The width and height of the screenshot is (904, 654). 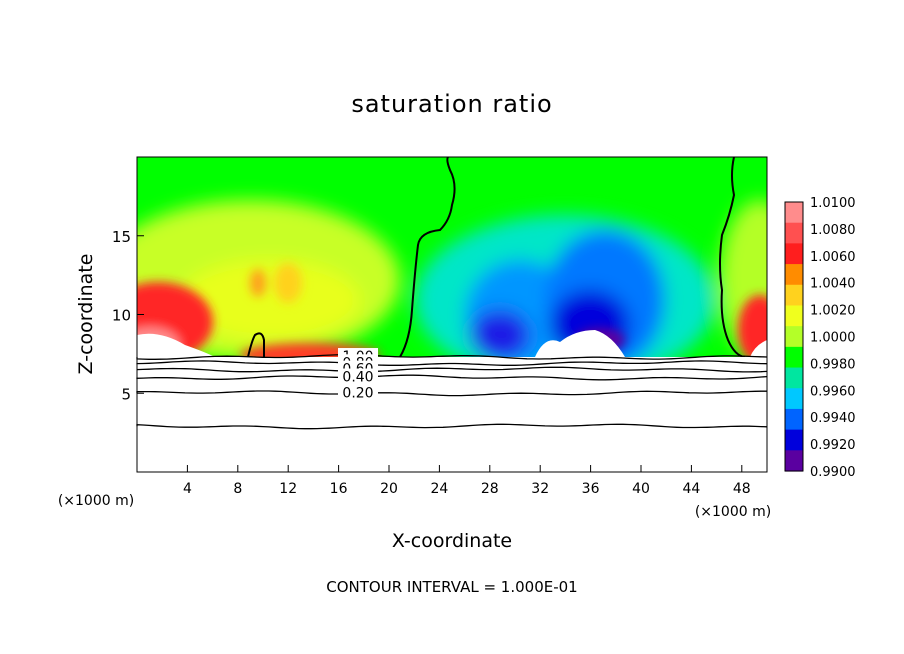 I want to click on x-tick-label: 20, so click(x=389, y=489).